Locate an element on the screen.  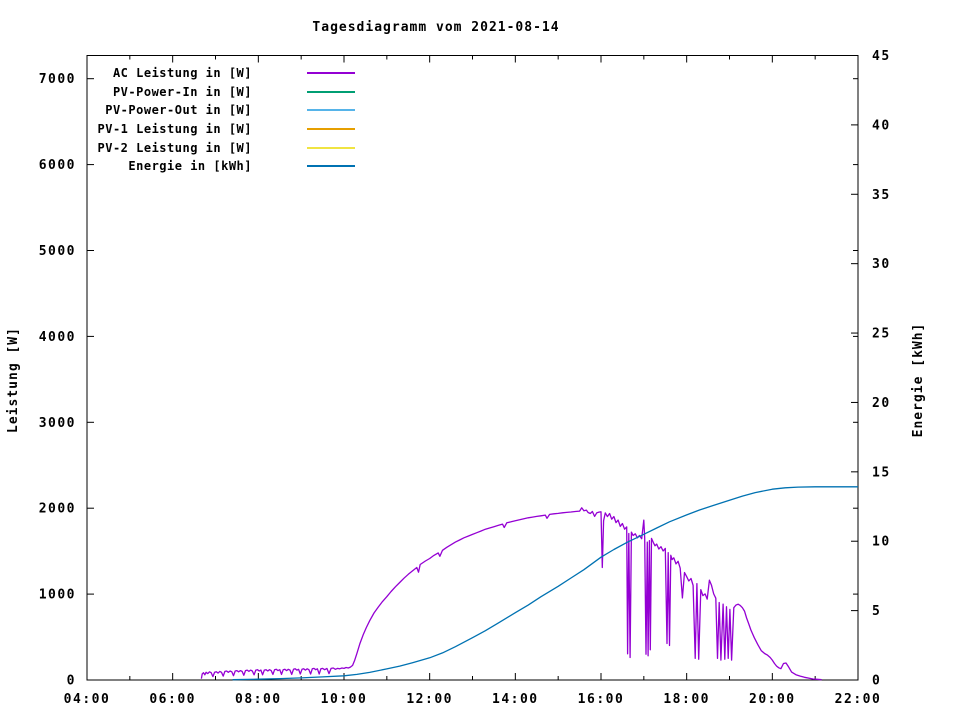
svg-text: 6000 is located at coordinates (57, 165).